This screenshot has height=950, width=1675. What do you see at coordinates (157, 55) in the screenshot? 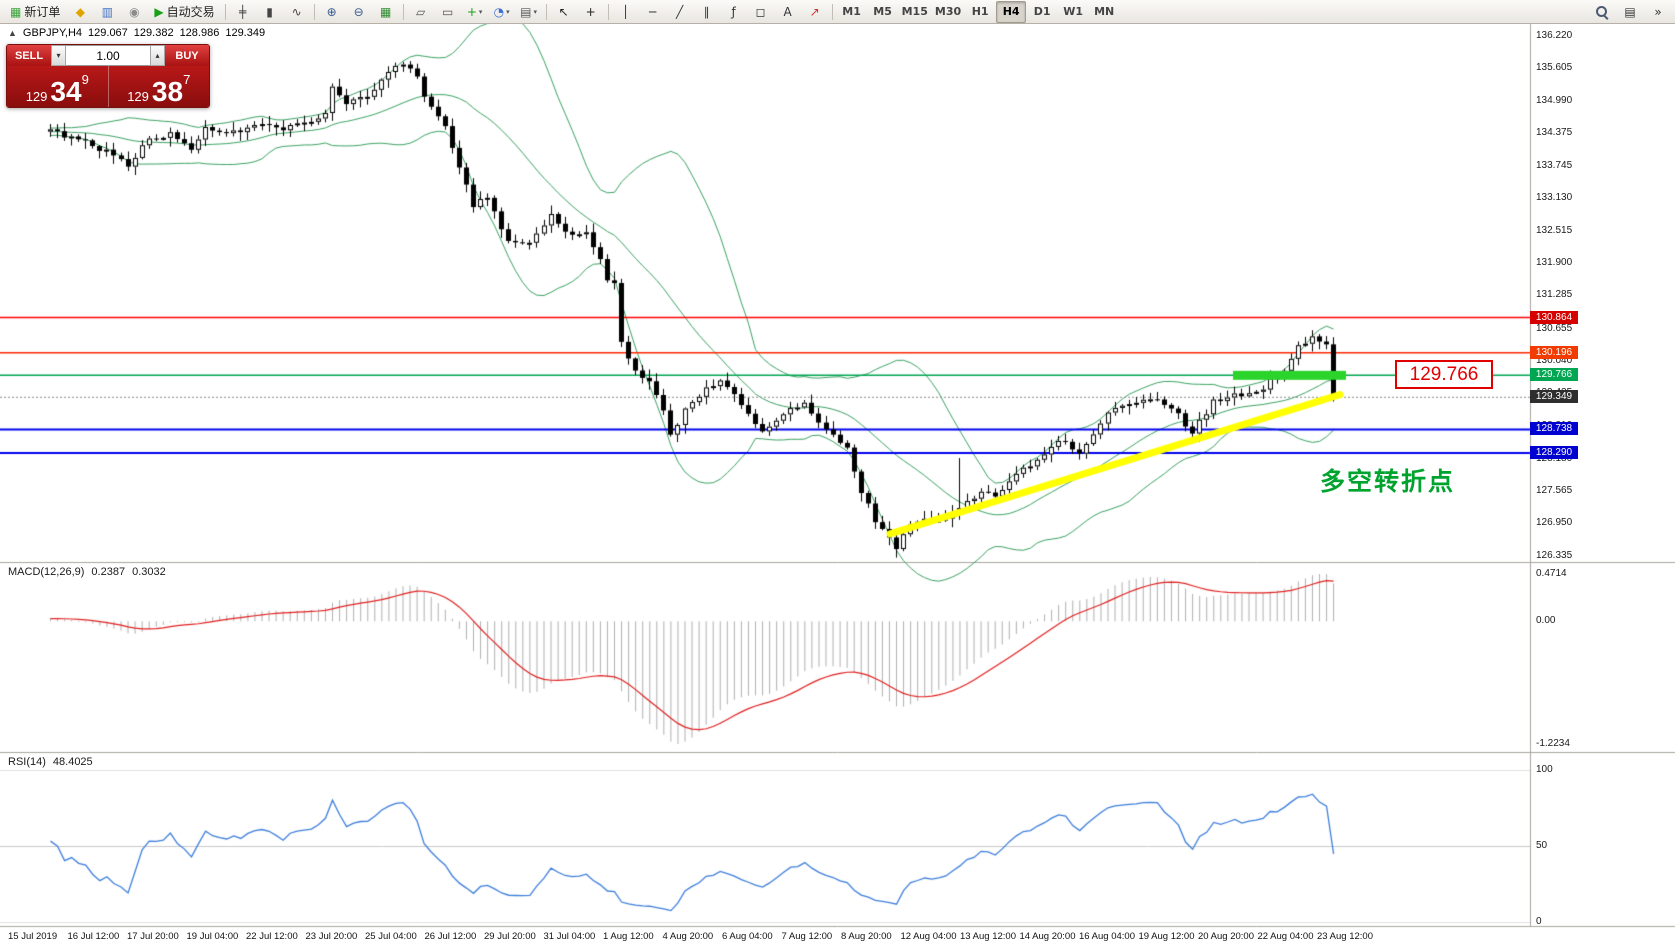
I see `volume-increase-button: ▴` at bounding box center [157, 55].